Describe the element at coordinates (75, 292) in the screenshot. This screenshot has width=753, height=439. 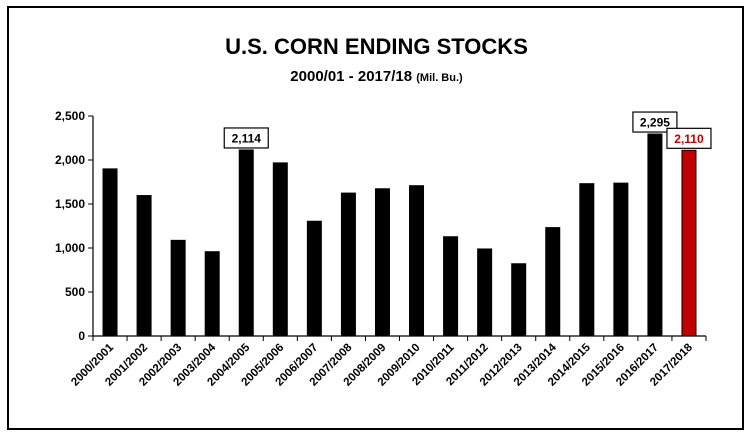
I see `y-tick-label: 500` at that location.